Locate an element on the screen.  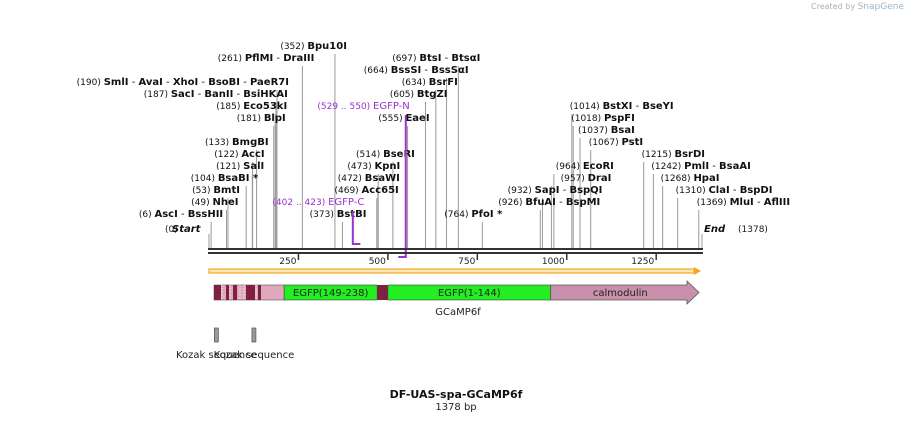
primers: (402 .. 423) EGFP-C (529 .. 550) EGFP-N is located at coordinates (341, 179).